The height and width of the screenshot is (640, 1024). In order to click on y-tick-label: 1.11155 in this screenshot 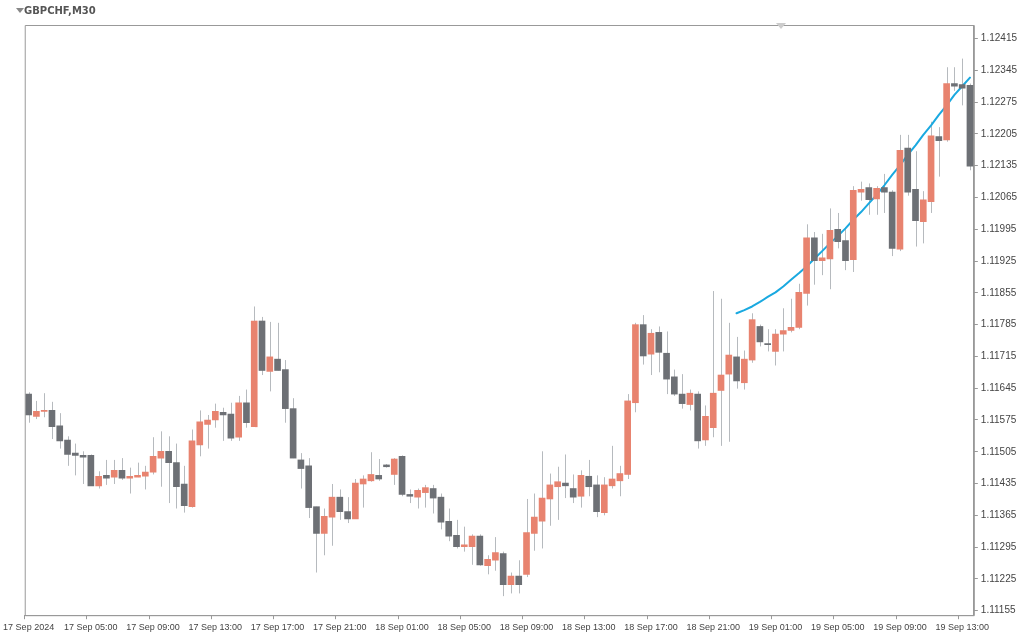, I will do `click(998, 610)`.